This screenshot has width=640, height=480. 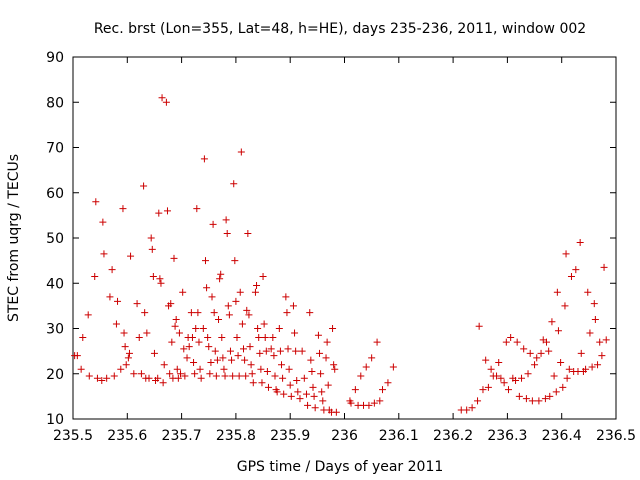 What do you see at coordinates (55, 103) in the screenshot?
I see `y-tick-label: 80` at bounding box center [55, 103].